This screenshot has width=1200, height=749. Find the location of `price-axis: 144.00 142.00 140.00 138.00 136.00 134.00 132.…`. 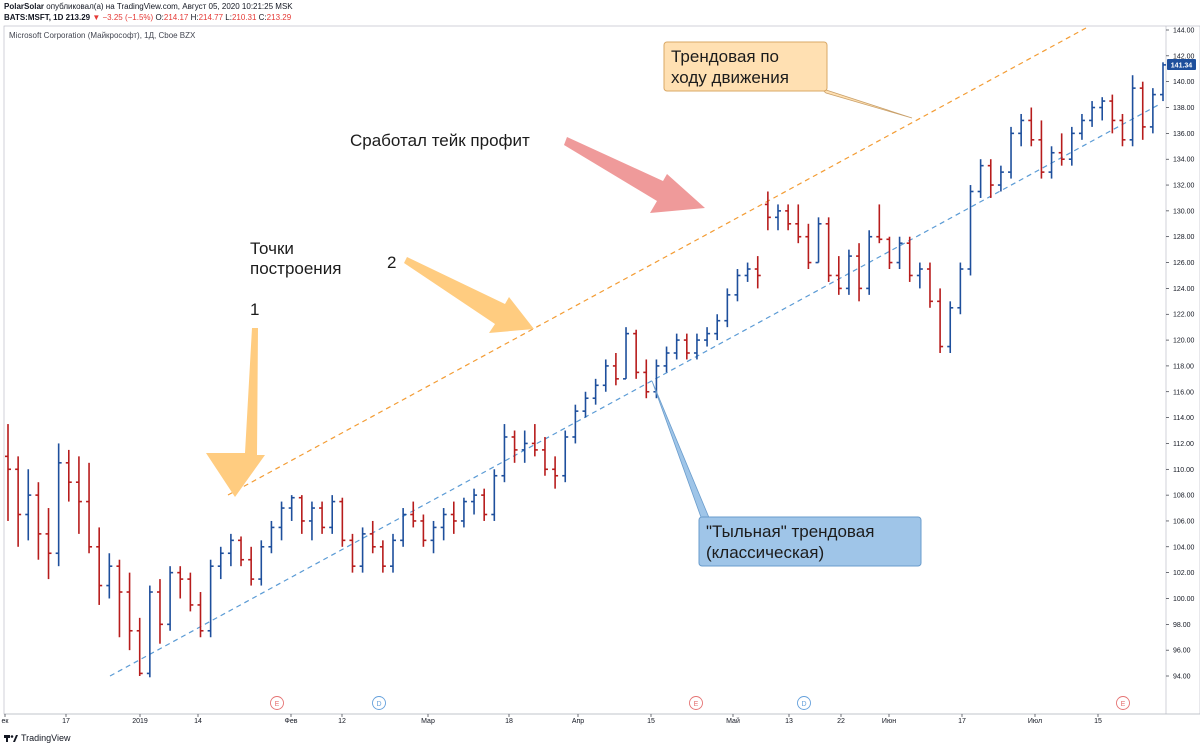

price-axis: 144.00 142.00 140.00 138.00 136.00 134.00 132.… is located at coordinates (1180, 354).